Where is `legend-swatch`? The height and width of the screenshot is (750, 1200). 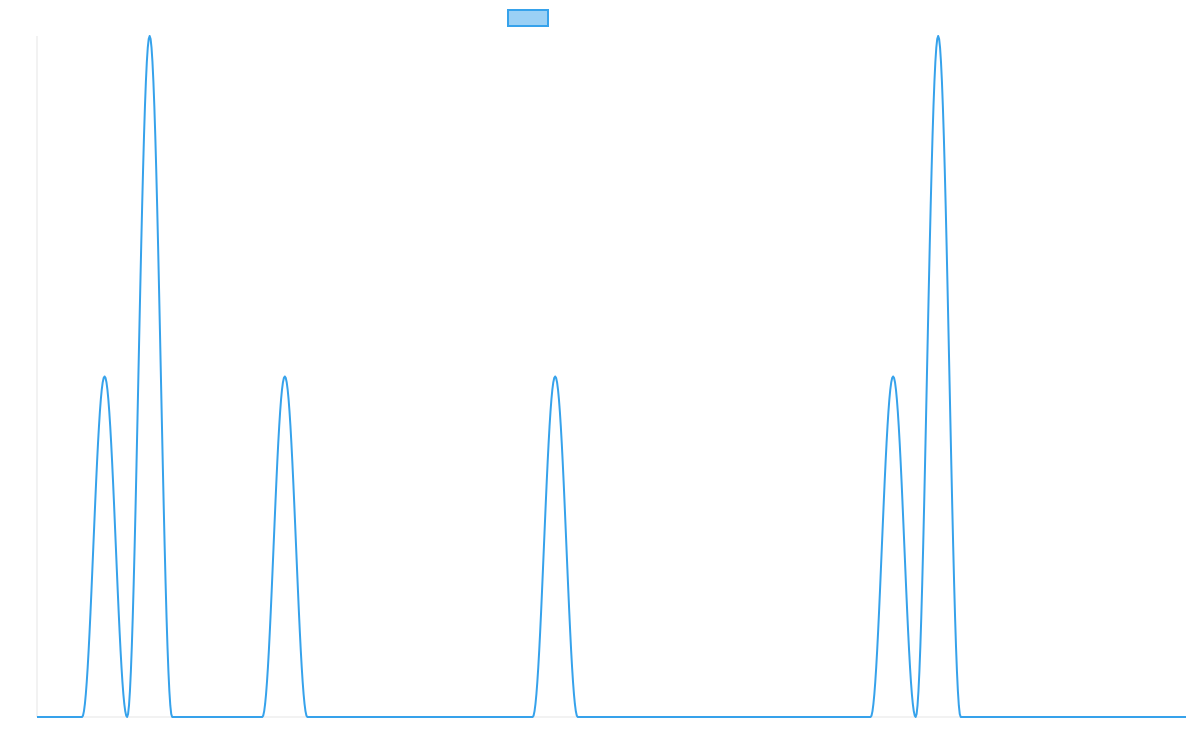 legend-swatch is located at coordinates (528, 18).